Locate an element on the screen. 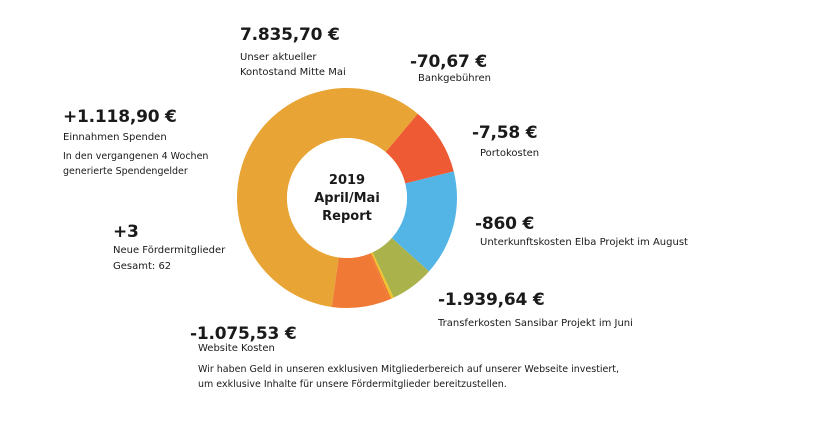 This screenshot has height=444, width=821. slice-lodging is located at coordinates (424, 221).